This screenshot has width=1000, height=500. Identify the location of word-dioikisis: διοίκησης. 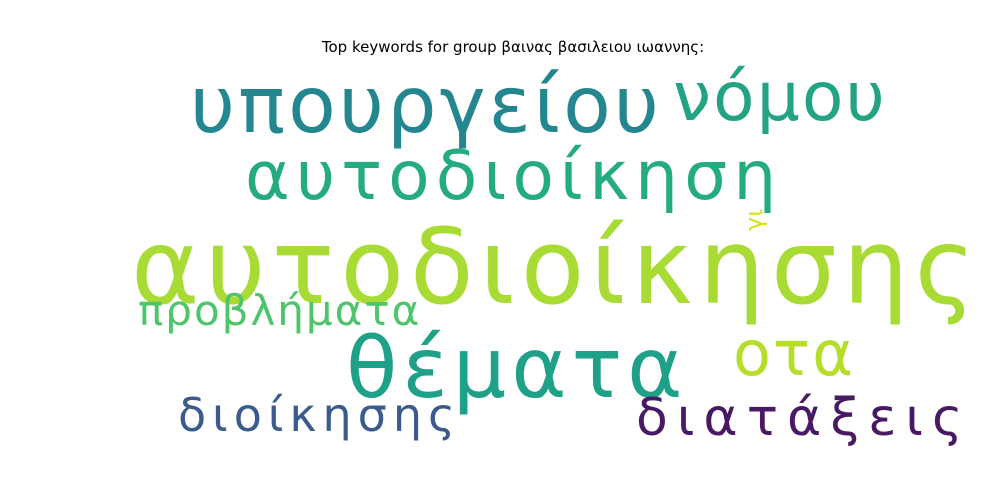
(319, 415).